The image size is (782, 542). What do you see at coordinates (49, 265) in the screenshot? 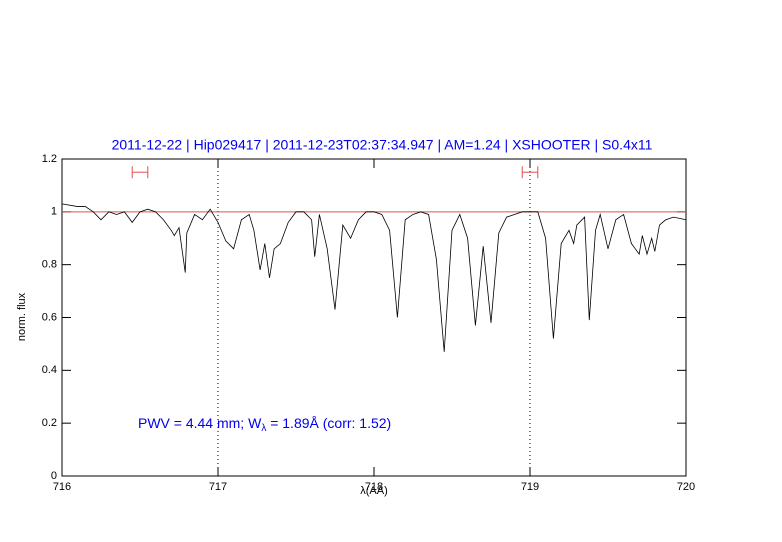
I see `y-tick-label: 0.8` at bounding box center [49, 265].